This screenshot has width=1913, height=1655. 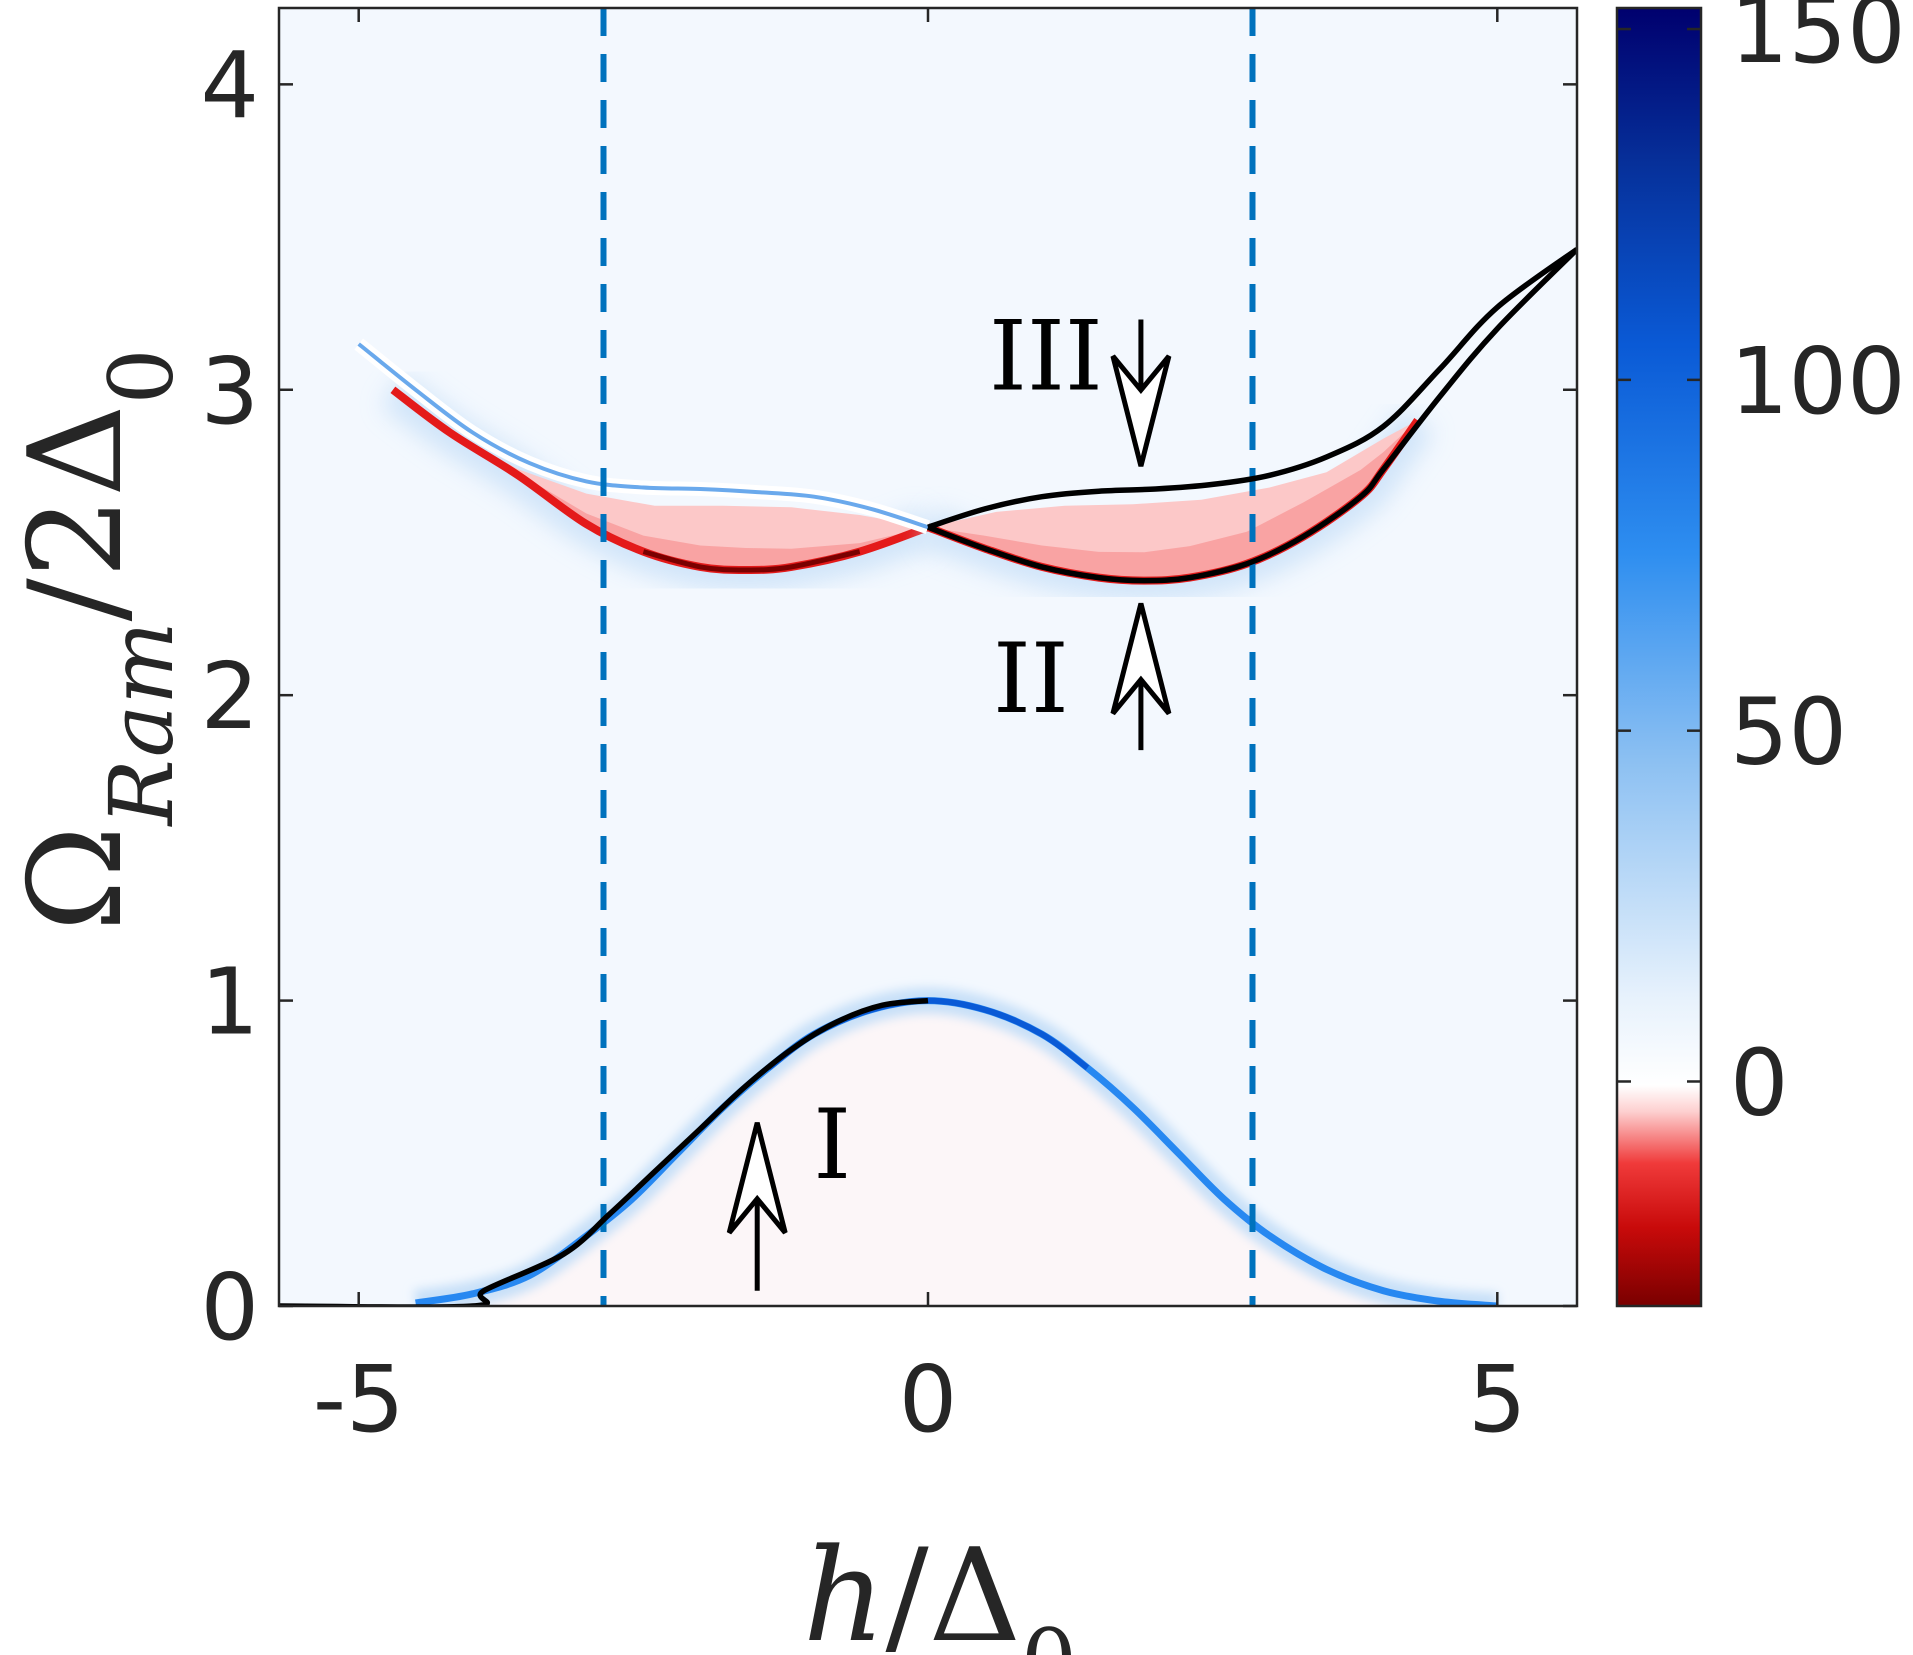 What do you see at coordinates (832, 1145) in the screenshot?
I see `annotation-label-I: I` at bounding box center [832, 1145].